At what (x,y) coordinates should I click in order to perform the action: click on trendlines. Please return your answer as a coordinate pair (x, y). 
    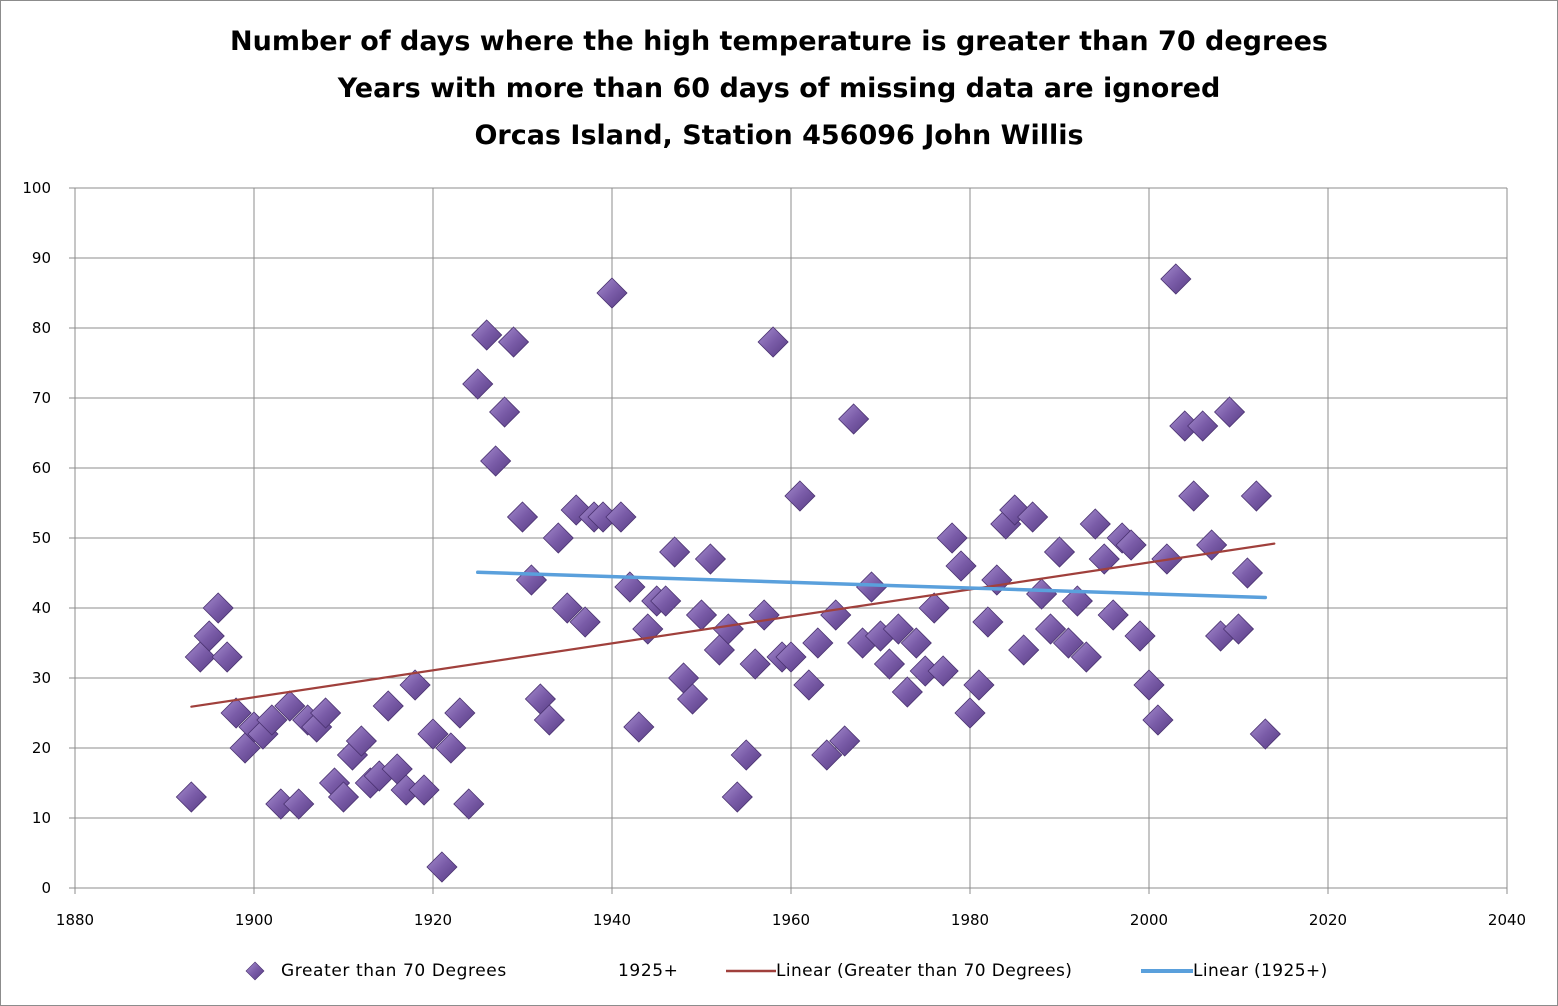
    Looking at the image, I should click on (733, 625).